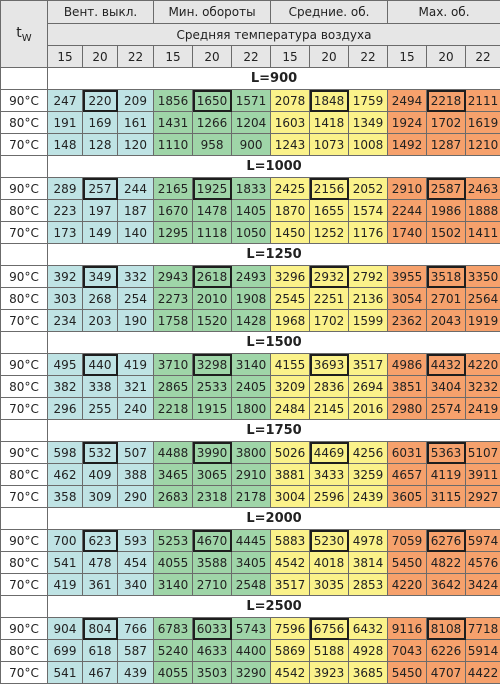  I want to click on value-cell: 700, so click(65, 541).